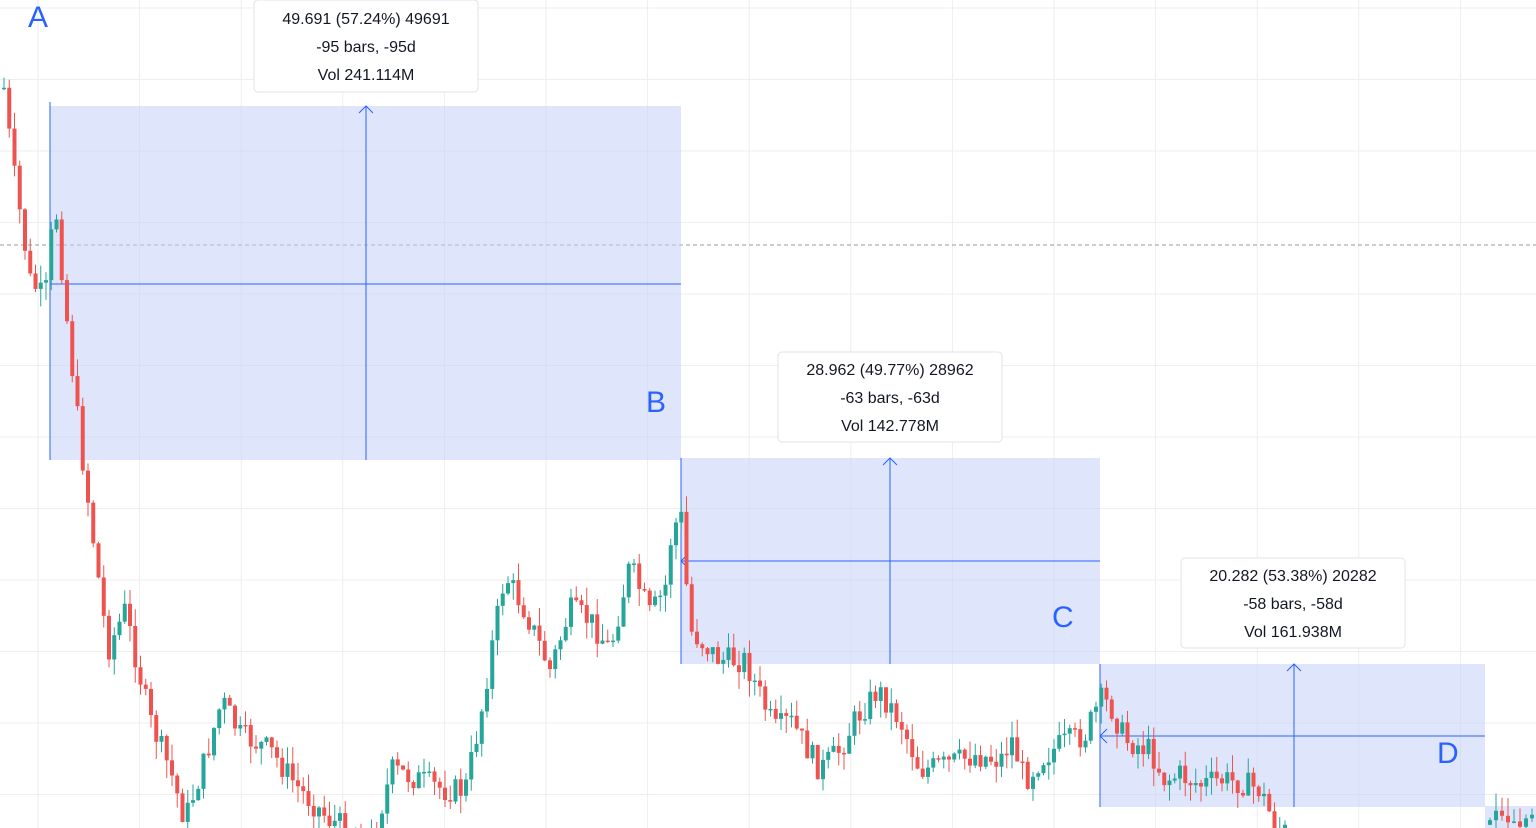 Image resolution: width=1536 pixels, height=828 pixels. Describe the element at coordinates (1292, 735) in the screenshot. I see `measure-box-c-d` at that location.